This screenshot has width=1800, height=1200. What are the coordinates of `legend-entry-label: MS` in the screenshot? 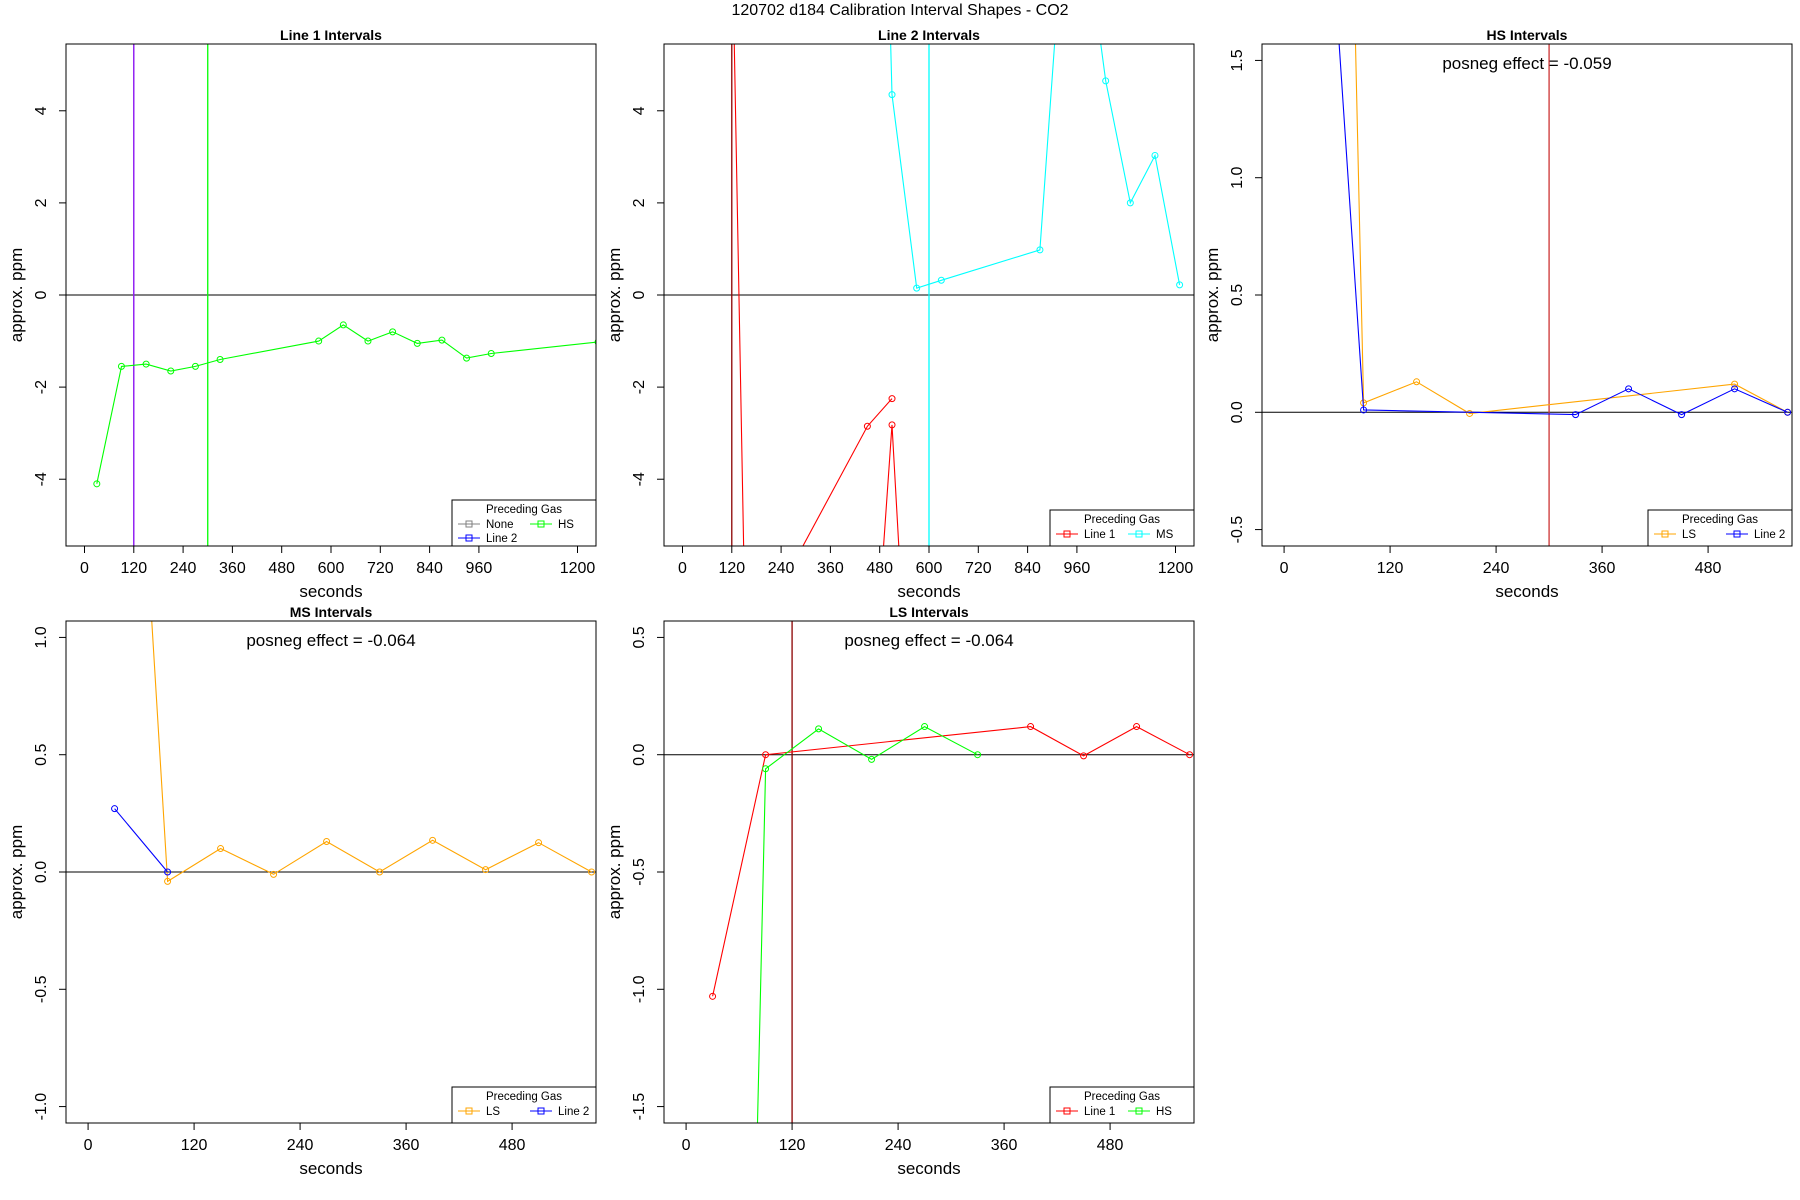 It's located at (1165, 535).